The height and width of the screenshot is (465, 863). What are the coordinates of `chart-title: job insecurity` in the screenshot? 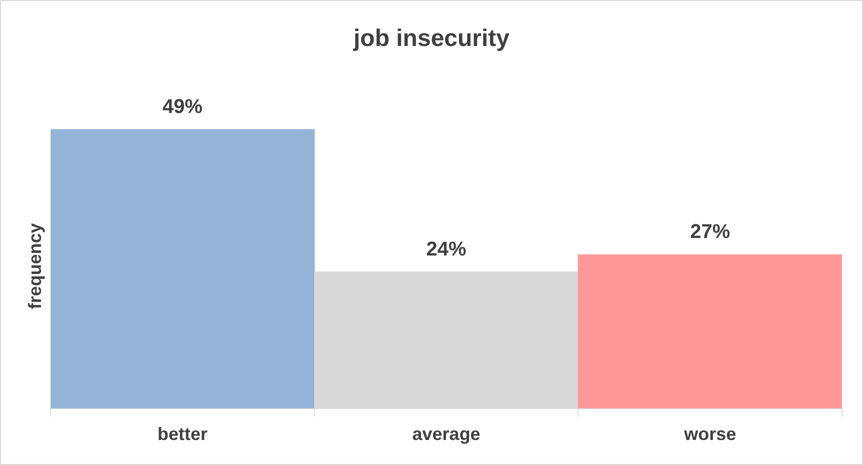 It's located at (431, 38).